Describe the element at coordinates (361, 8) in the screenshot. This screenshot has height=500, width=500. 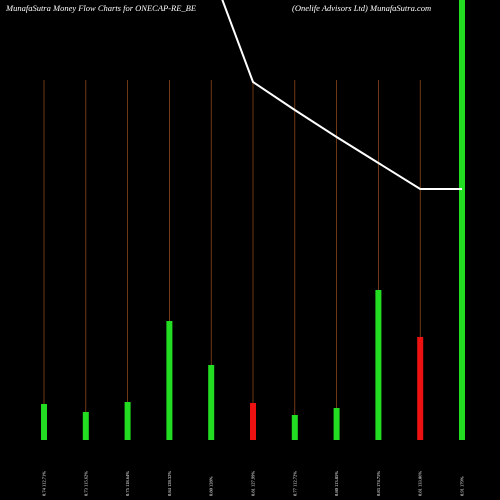
I see `chart-subtitle: (Onelife Advisors Ltd) MunafaSutra.com` at that location.